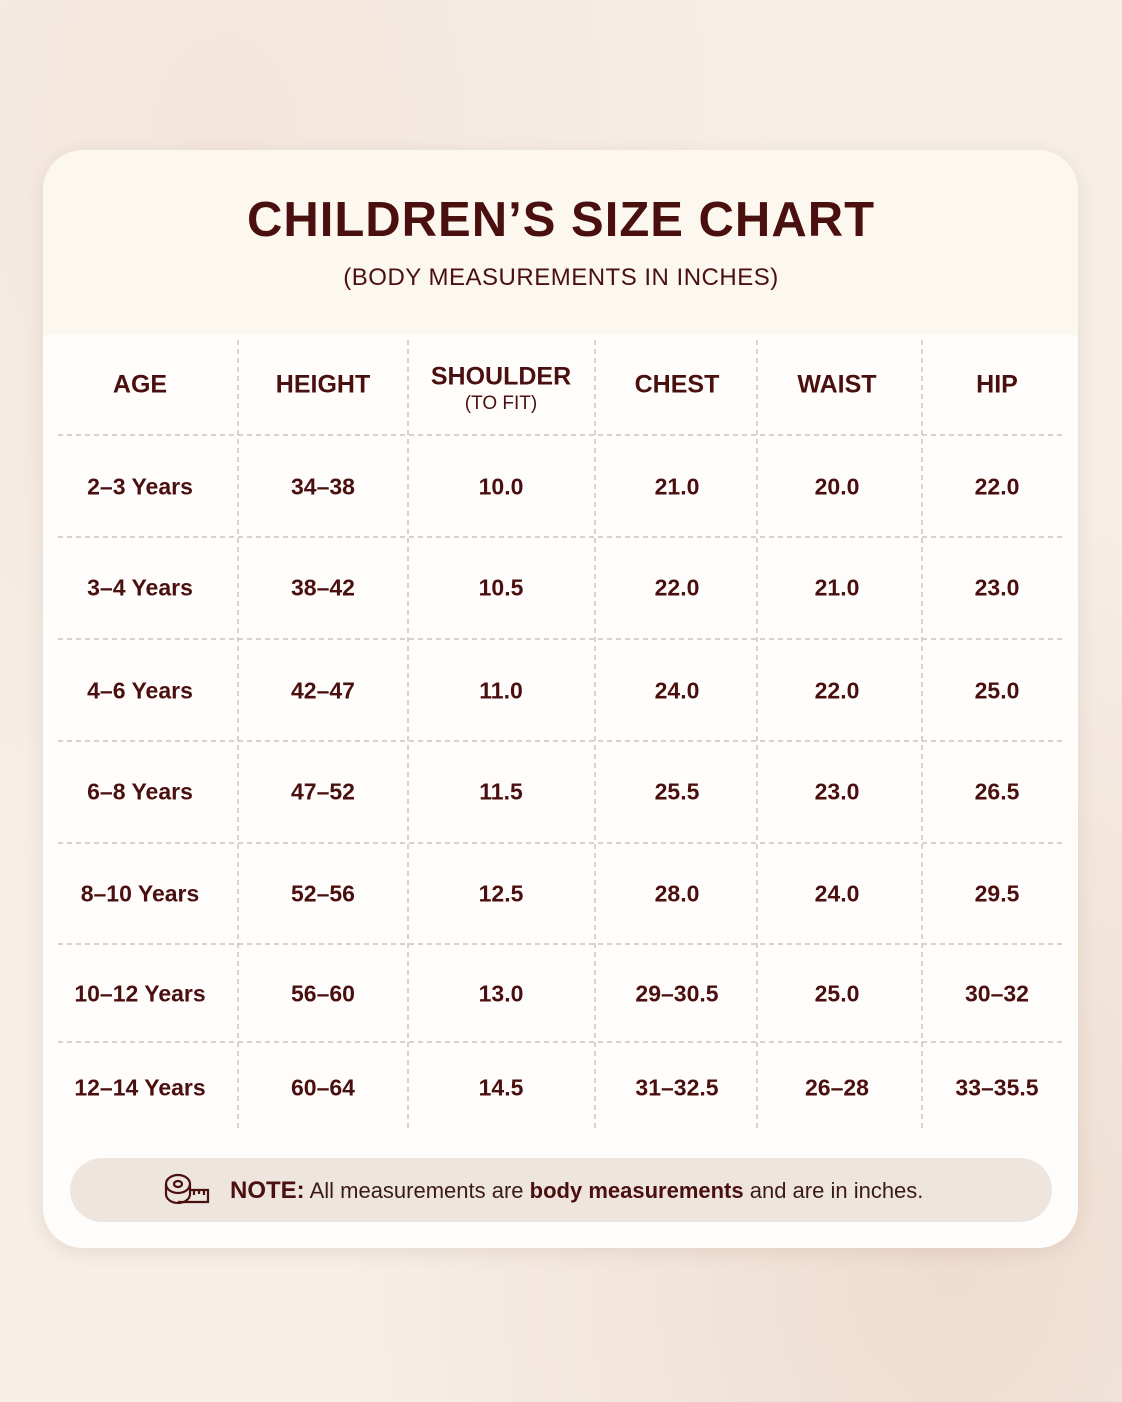 The image size is (1122, 1402). I want to click on title: CHILDREN’S SIZE CHART, so click(561, 220).